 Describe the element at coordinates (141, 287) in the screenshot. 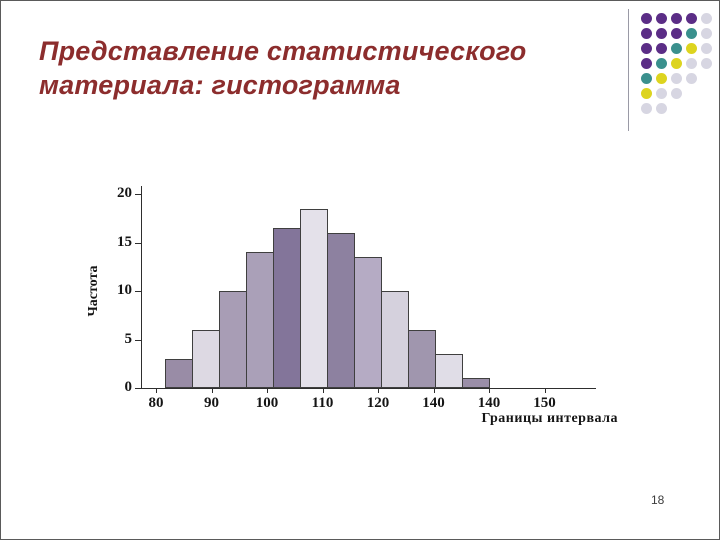

I see `y-axis-line` at that location.